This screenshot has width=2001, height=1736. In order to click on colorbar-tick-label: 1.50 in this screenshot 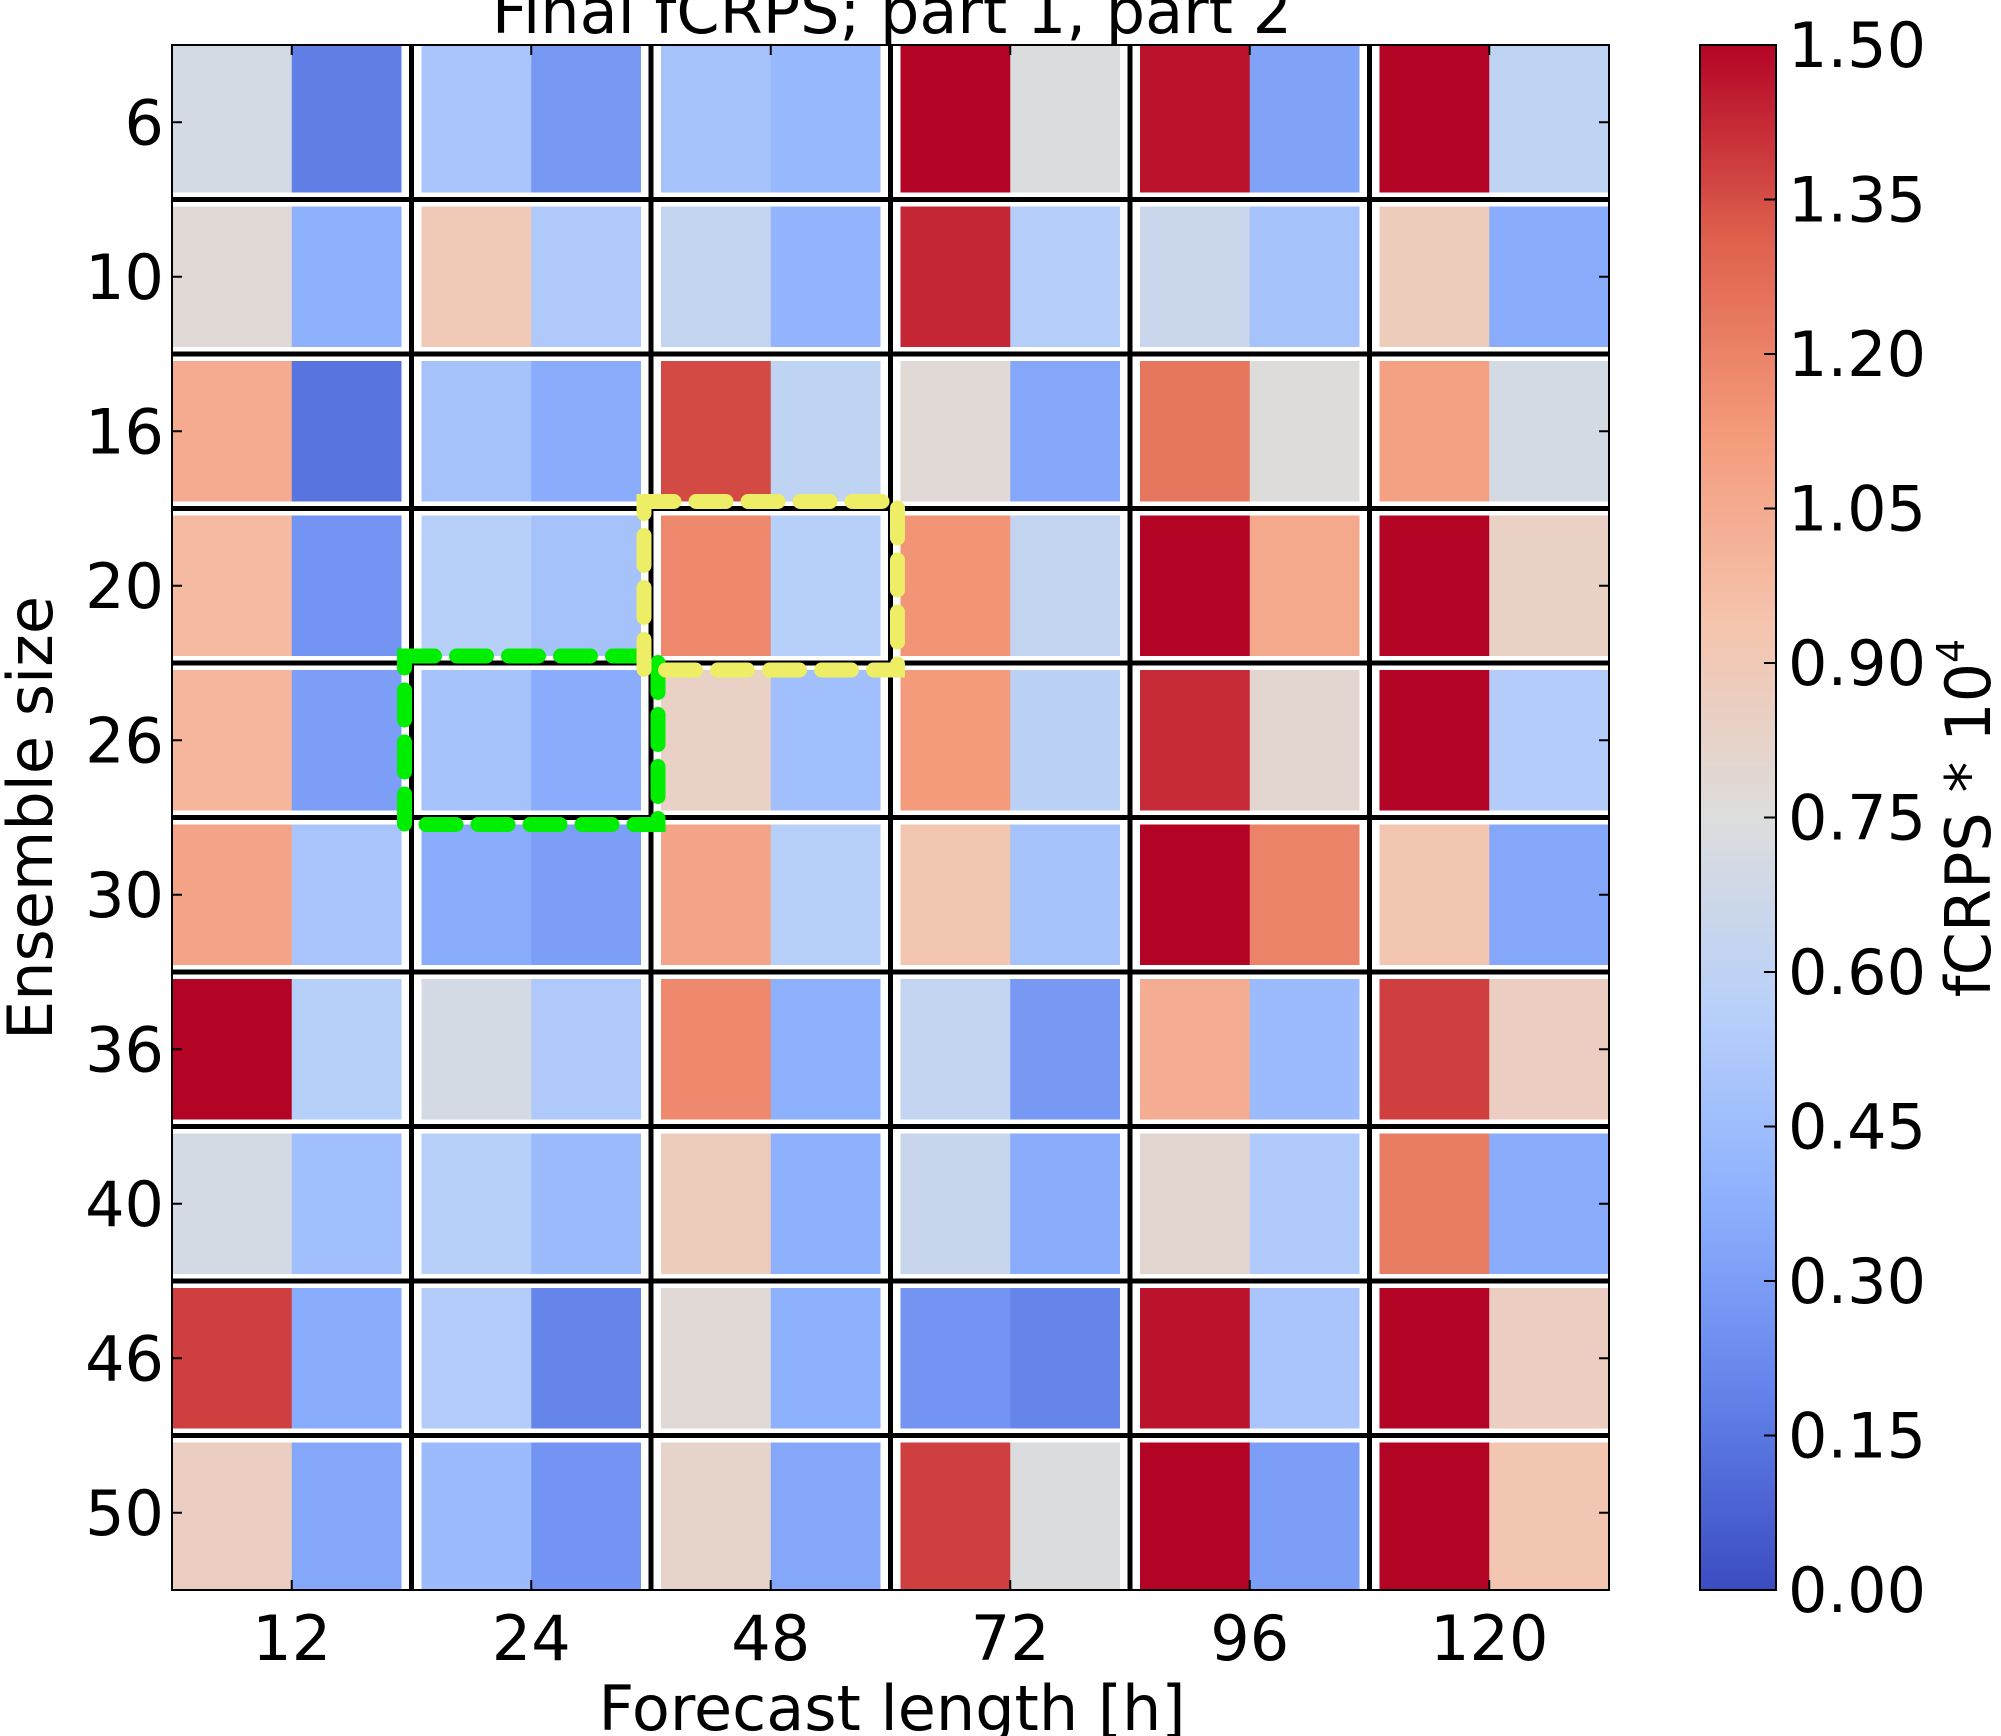, I will do `click(1857, 45)`.